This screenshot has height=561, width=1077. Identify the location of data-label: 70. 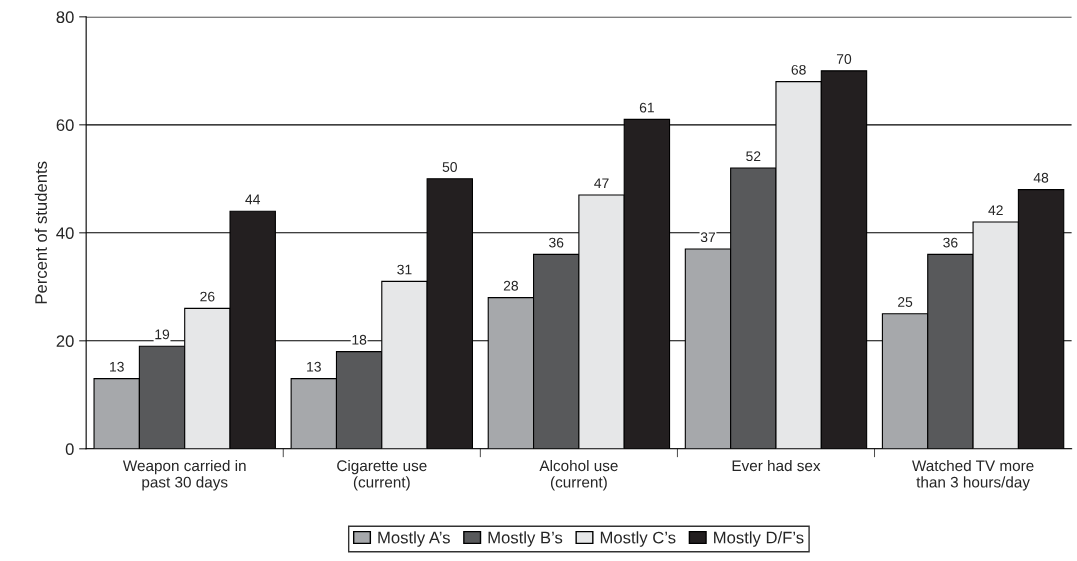
(844, 59).